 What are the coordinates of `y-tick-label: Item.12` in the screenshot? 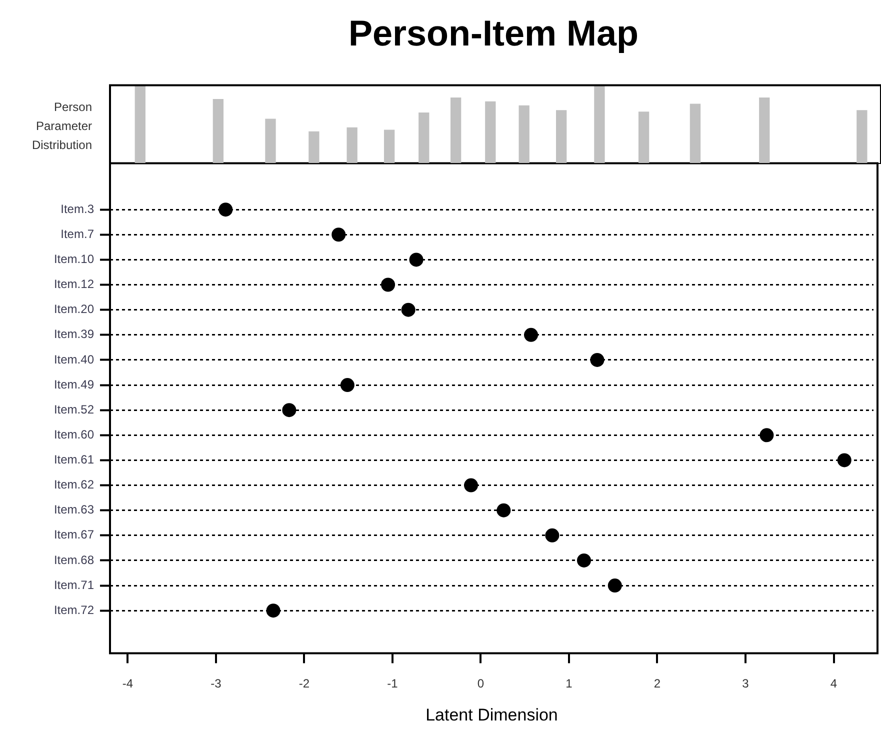 It's located at (74, 284).